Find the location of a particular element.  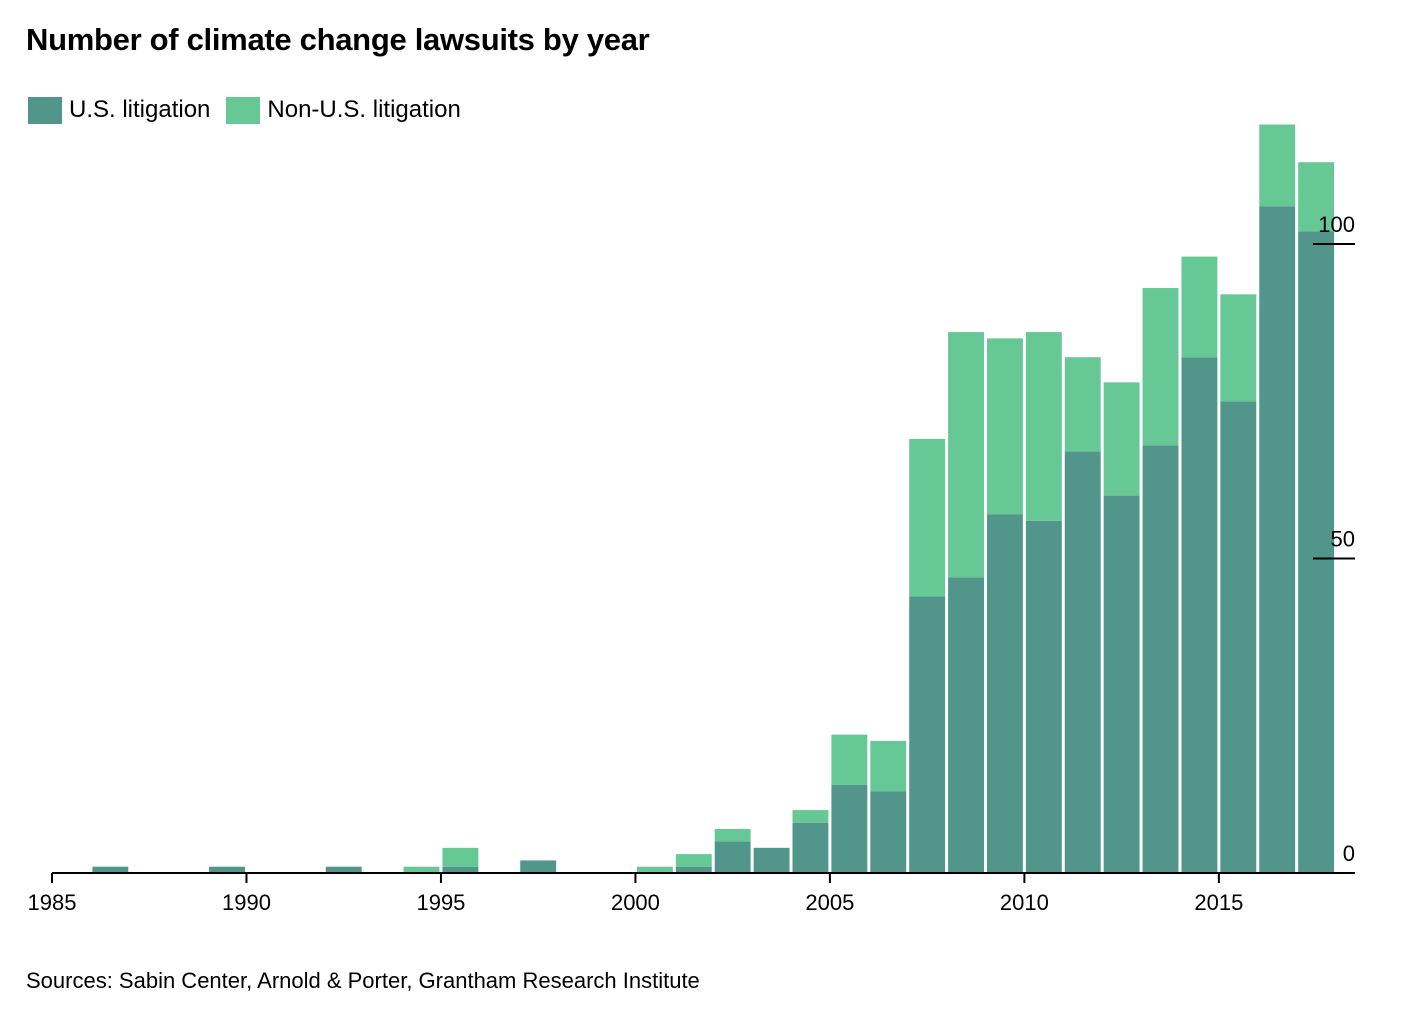

bar-us-2005 is located at coordinates (849, 828).